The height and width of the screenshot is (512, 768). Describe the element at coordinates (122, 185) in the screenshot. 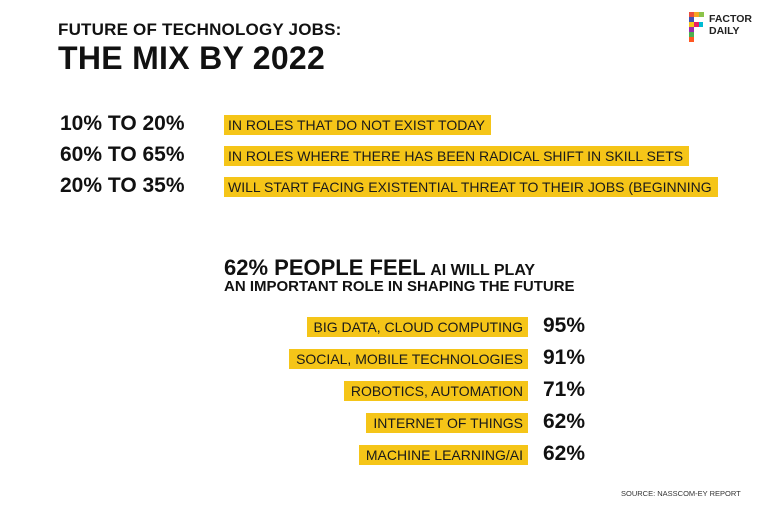

I see `mix-percentage: 20% TO 35%` at that location.